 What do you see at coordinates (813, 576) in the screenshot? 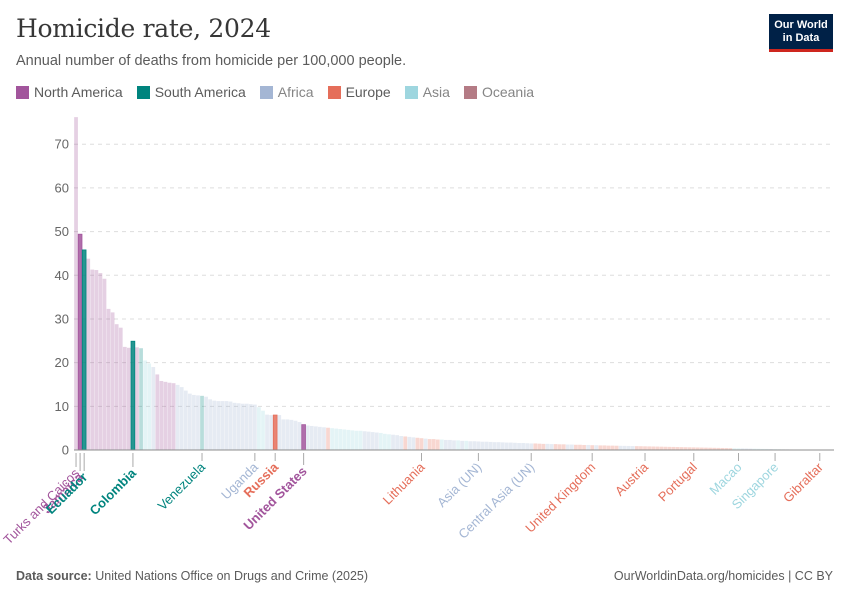
I see `license-link: CC BY` at bounding box center [813, 576].